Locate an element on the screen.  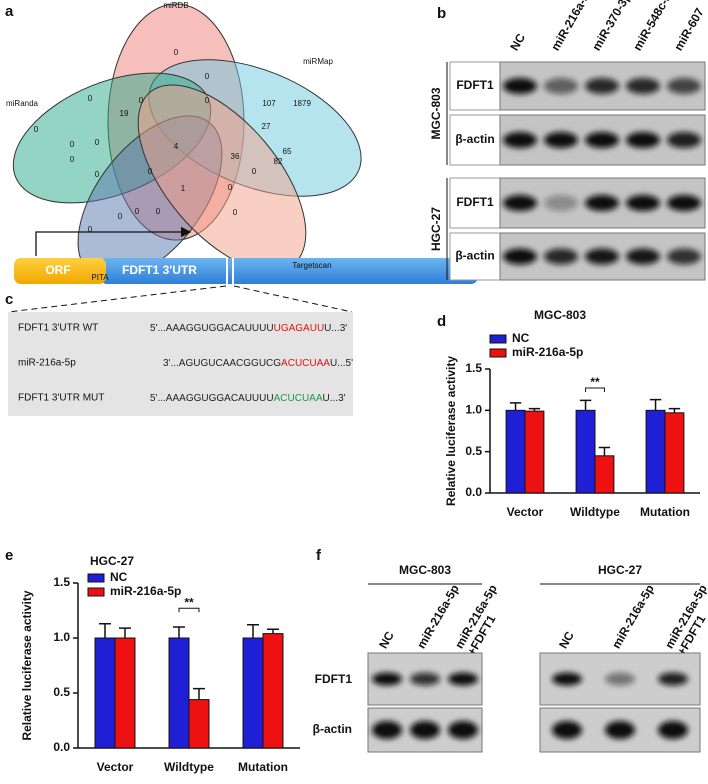
sequence: 5'...AAAGGUGGACAUUUUUGAGAUUU...3' is located at coordinates (248, 328).